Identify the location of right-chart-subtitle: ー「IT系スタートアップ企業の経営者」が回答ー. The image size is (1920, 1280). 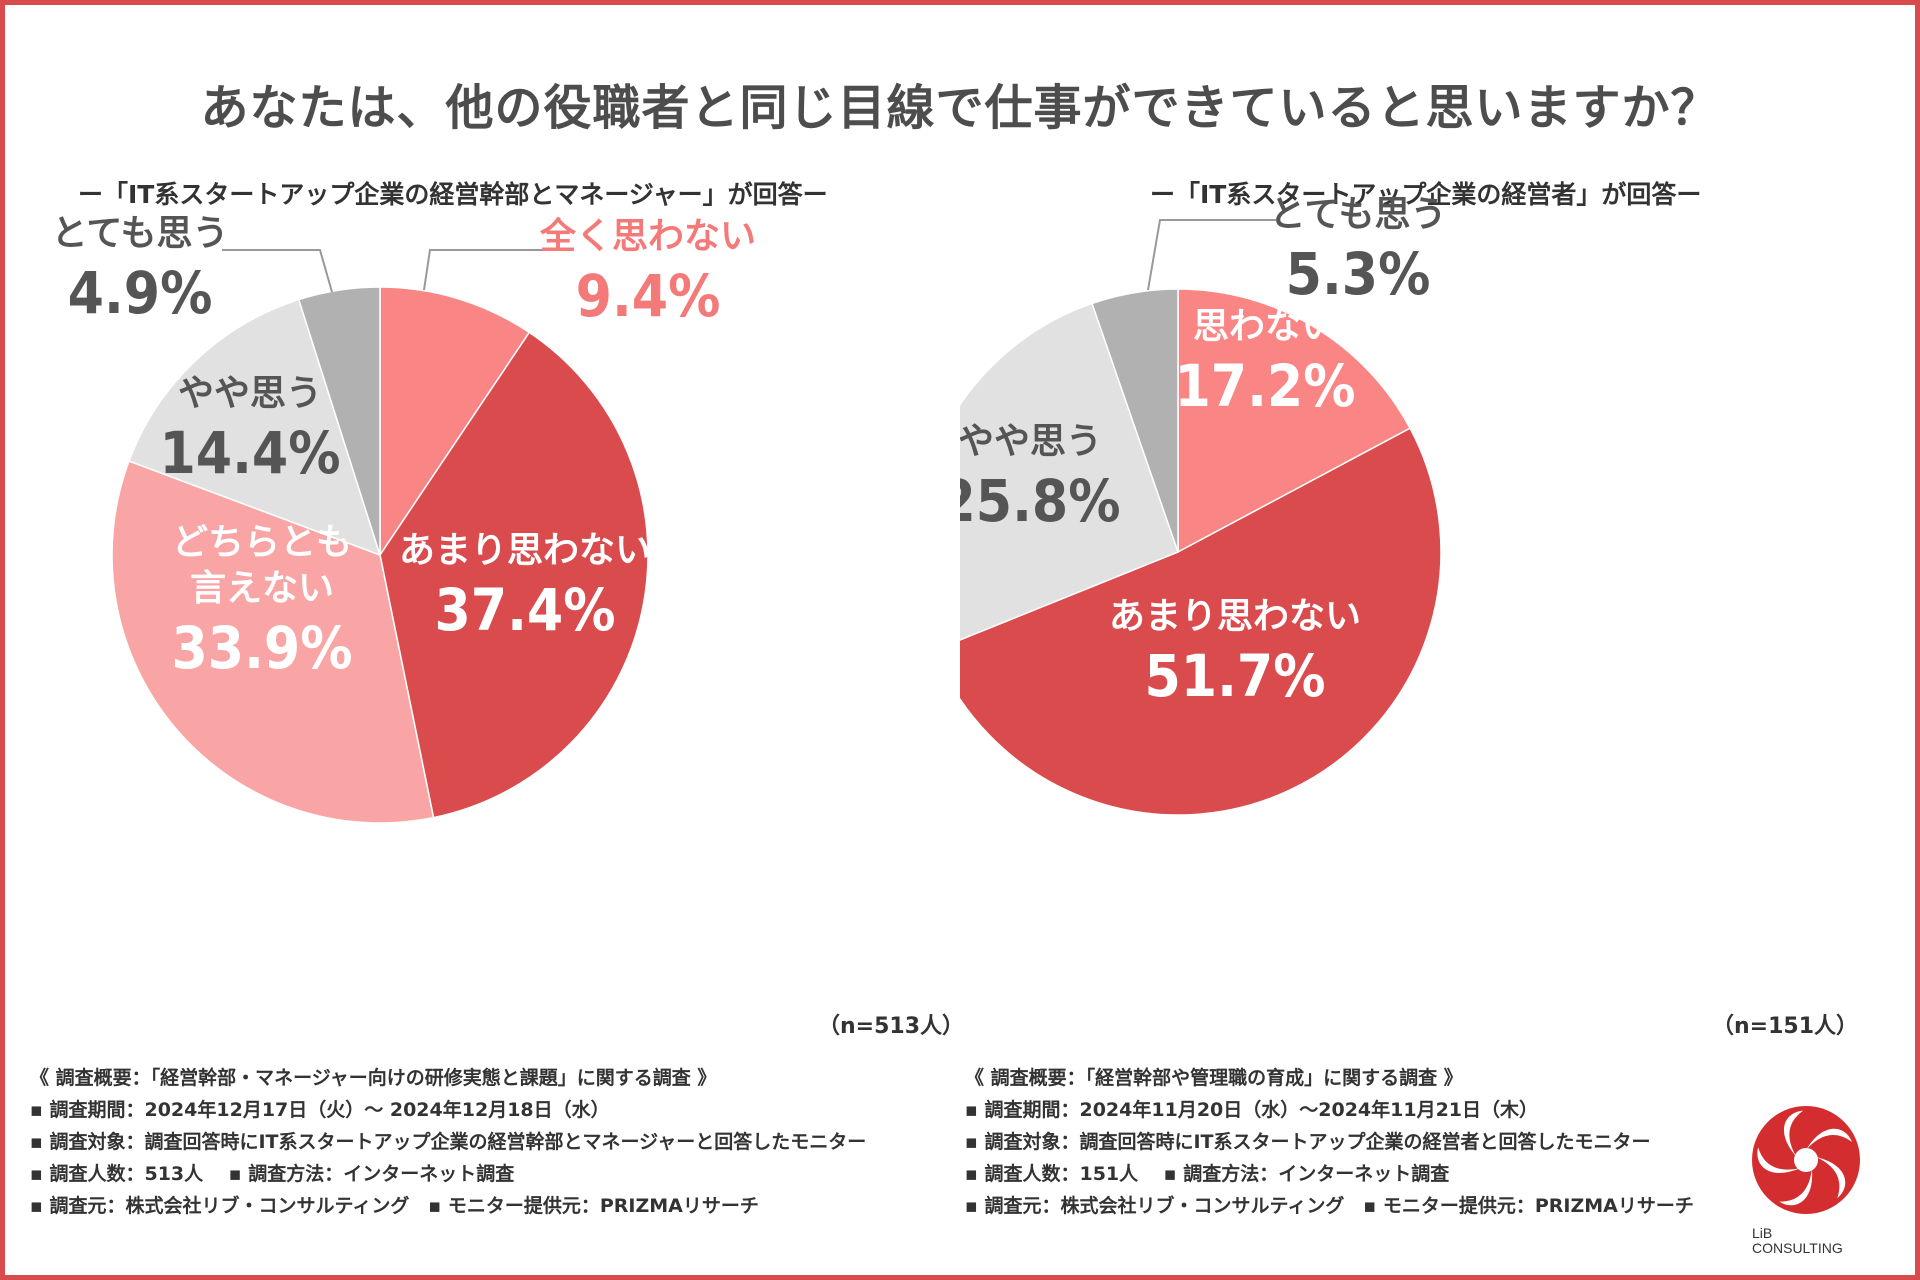
(1426, 194).